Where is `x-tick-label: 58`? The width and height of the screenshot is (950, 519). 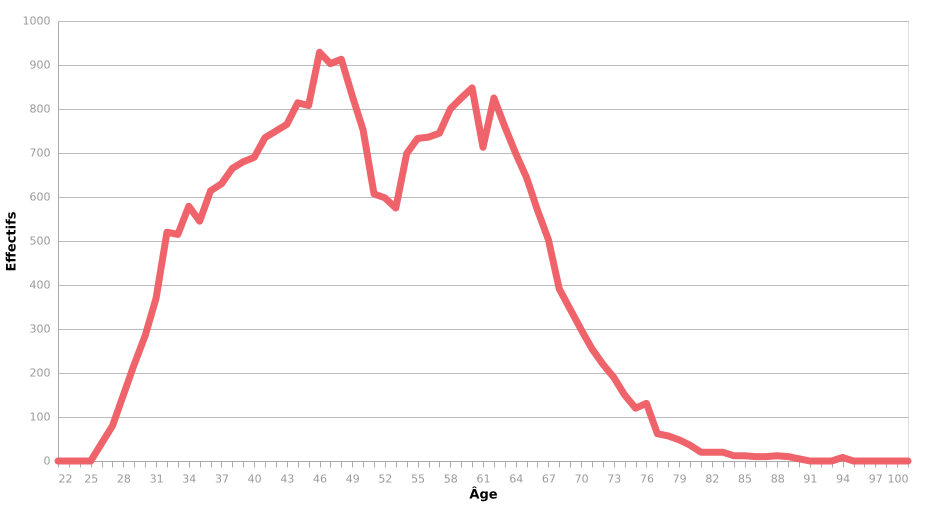
x-tick-label: 58 is located at coordinates (451, 479).